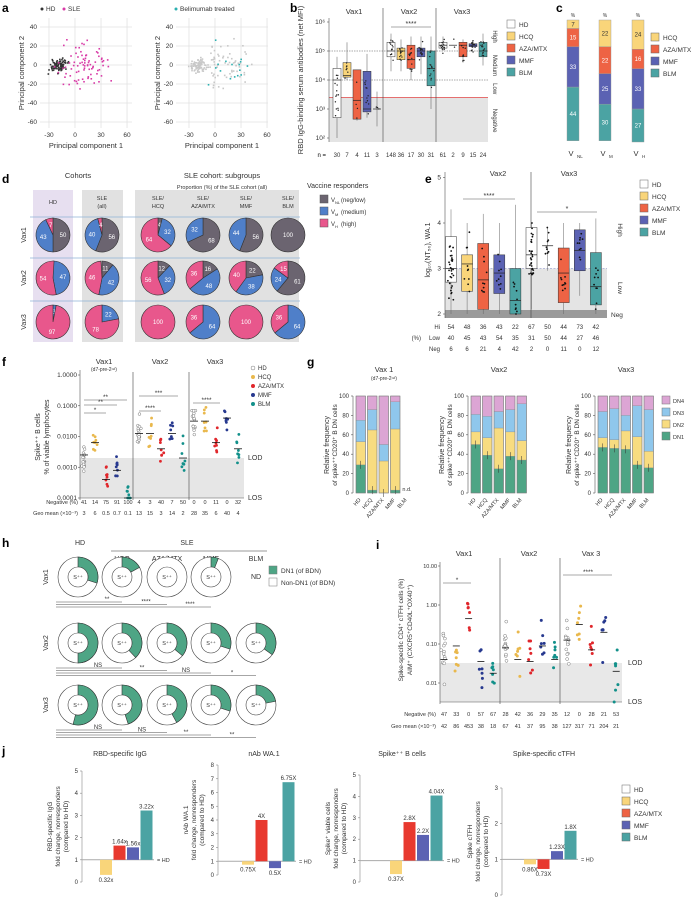 The width and height of the screenshot is (694, 898). What do you see at coordinates (278, 280) in the screenshot?
I see `pie-value: 24` at bounding box center [278, 280].